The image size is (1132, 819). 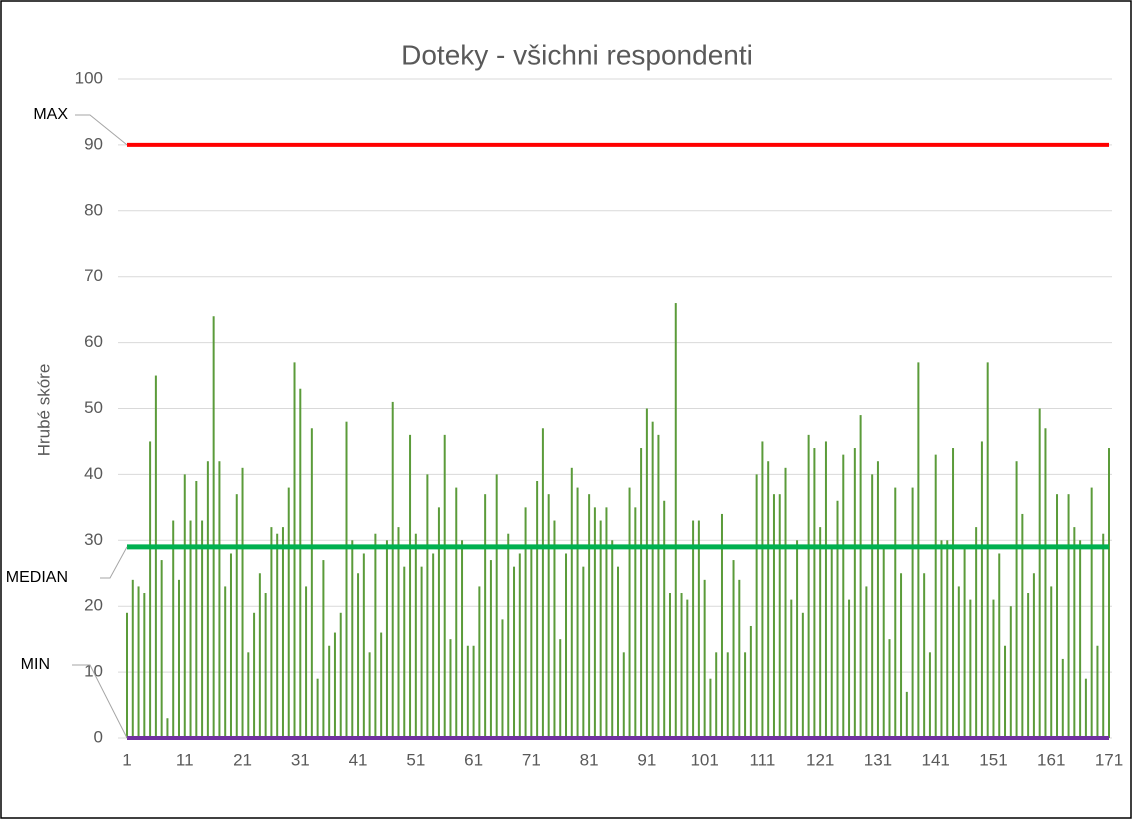 I want to click on x-tick-label: 171, so click(x=1109, y=759).